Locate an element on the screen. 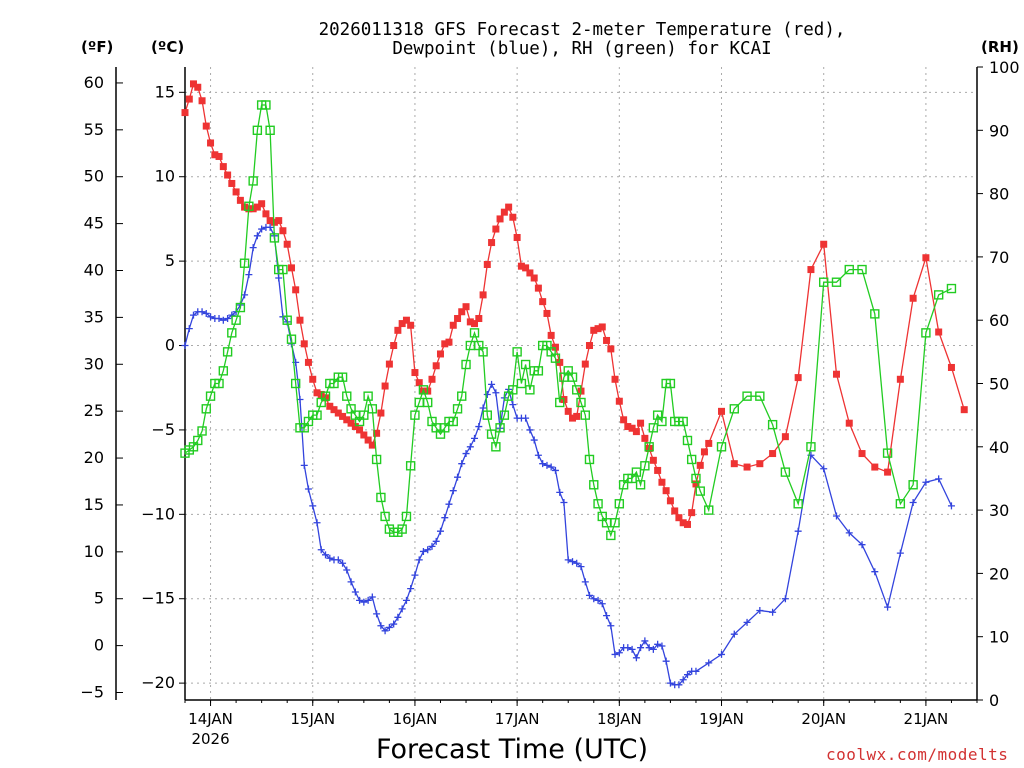 This screenshot has height=768, width=1024. y-tick-label-fahrenheit: 45 is located at coordinates (94, 223).